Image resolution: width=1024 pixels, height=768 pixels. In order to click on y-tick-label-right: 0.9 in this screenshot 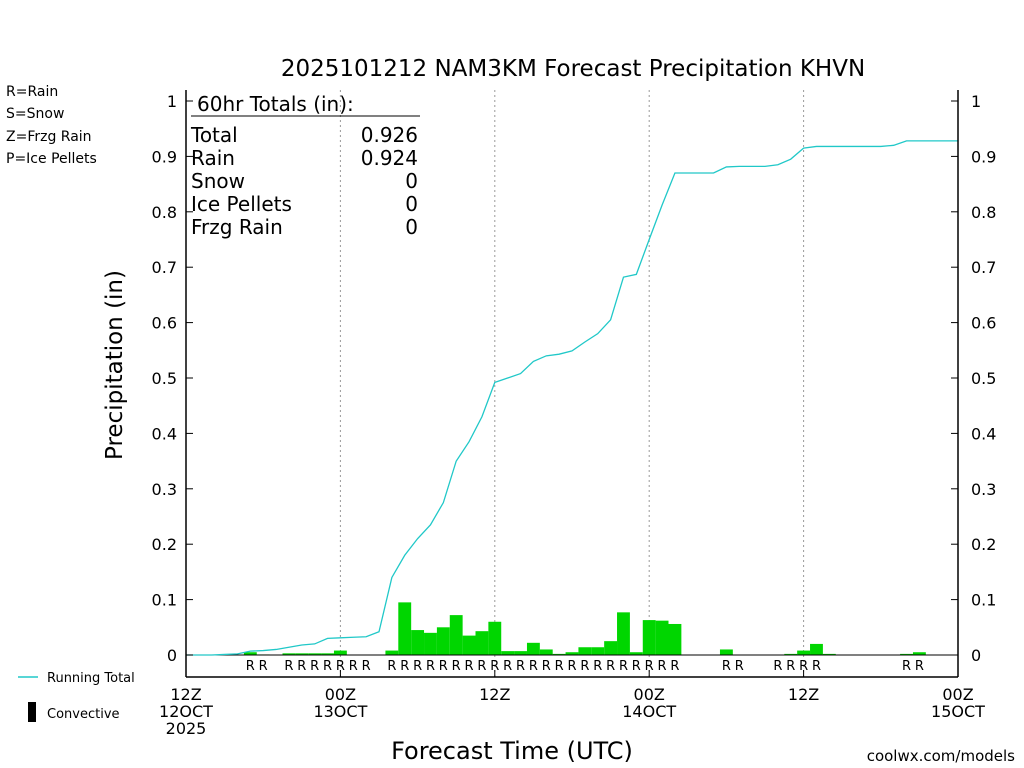, I will do `click(983, 156)`.